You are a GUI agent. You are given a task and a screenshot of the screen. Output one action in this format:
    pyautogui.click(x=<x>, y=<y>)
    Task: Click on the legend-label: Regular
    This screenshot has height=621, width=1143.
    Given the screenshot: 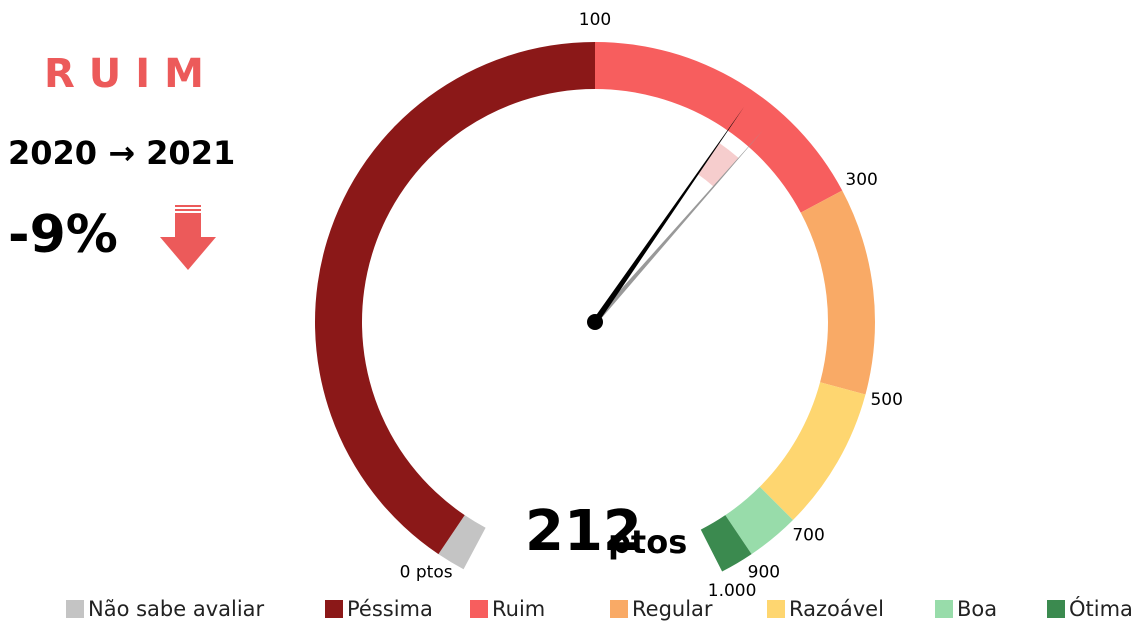 What is the action you would take?
    pyautogui.click(x=672, y=609)
    